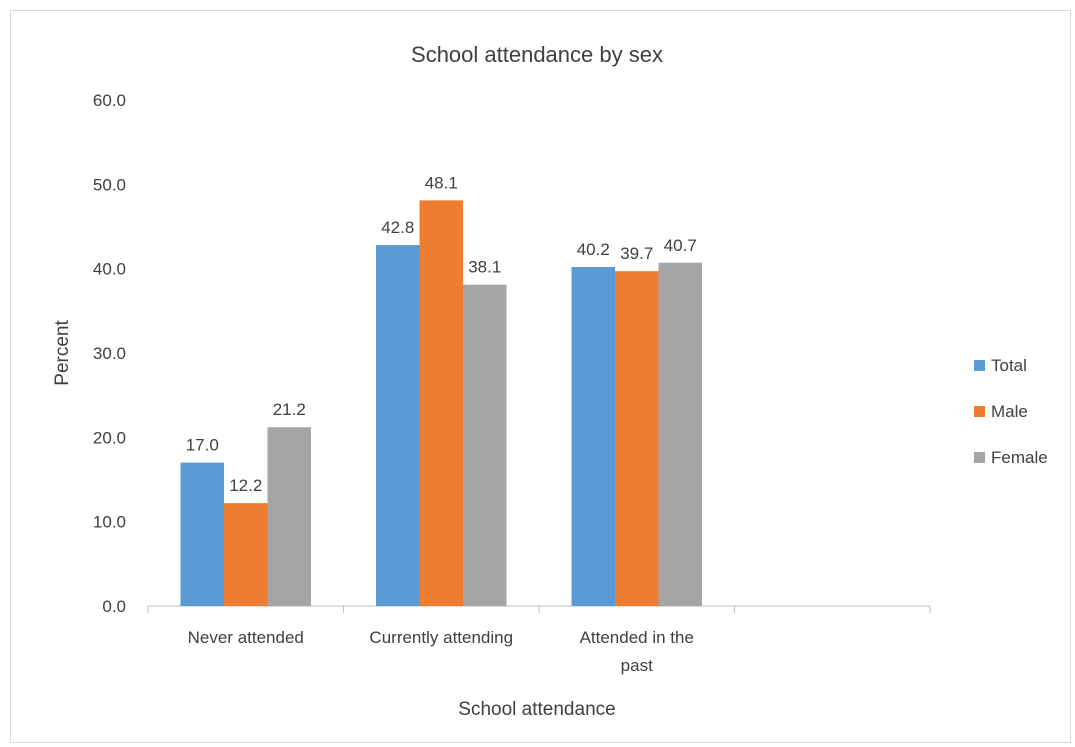 This screenshot has width=1075, height=747. Describe the element at coordinates (202, 445) in the screenshot. I see `data-label: 17.0` at that location.